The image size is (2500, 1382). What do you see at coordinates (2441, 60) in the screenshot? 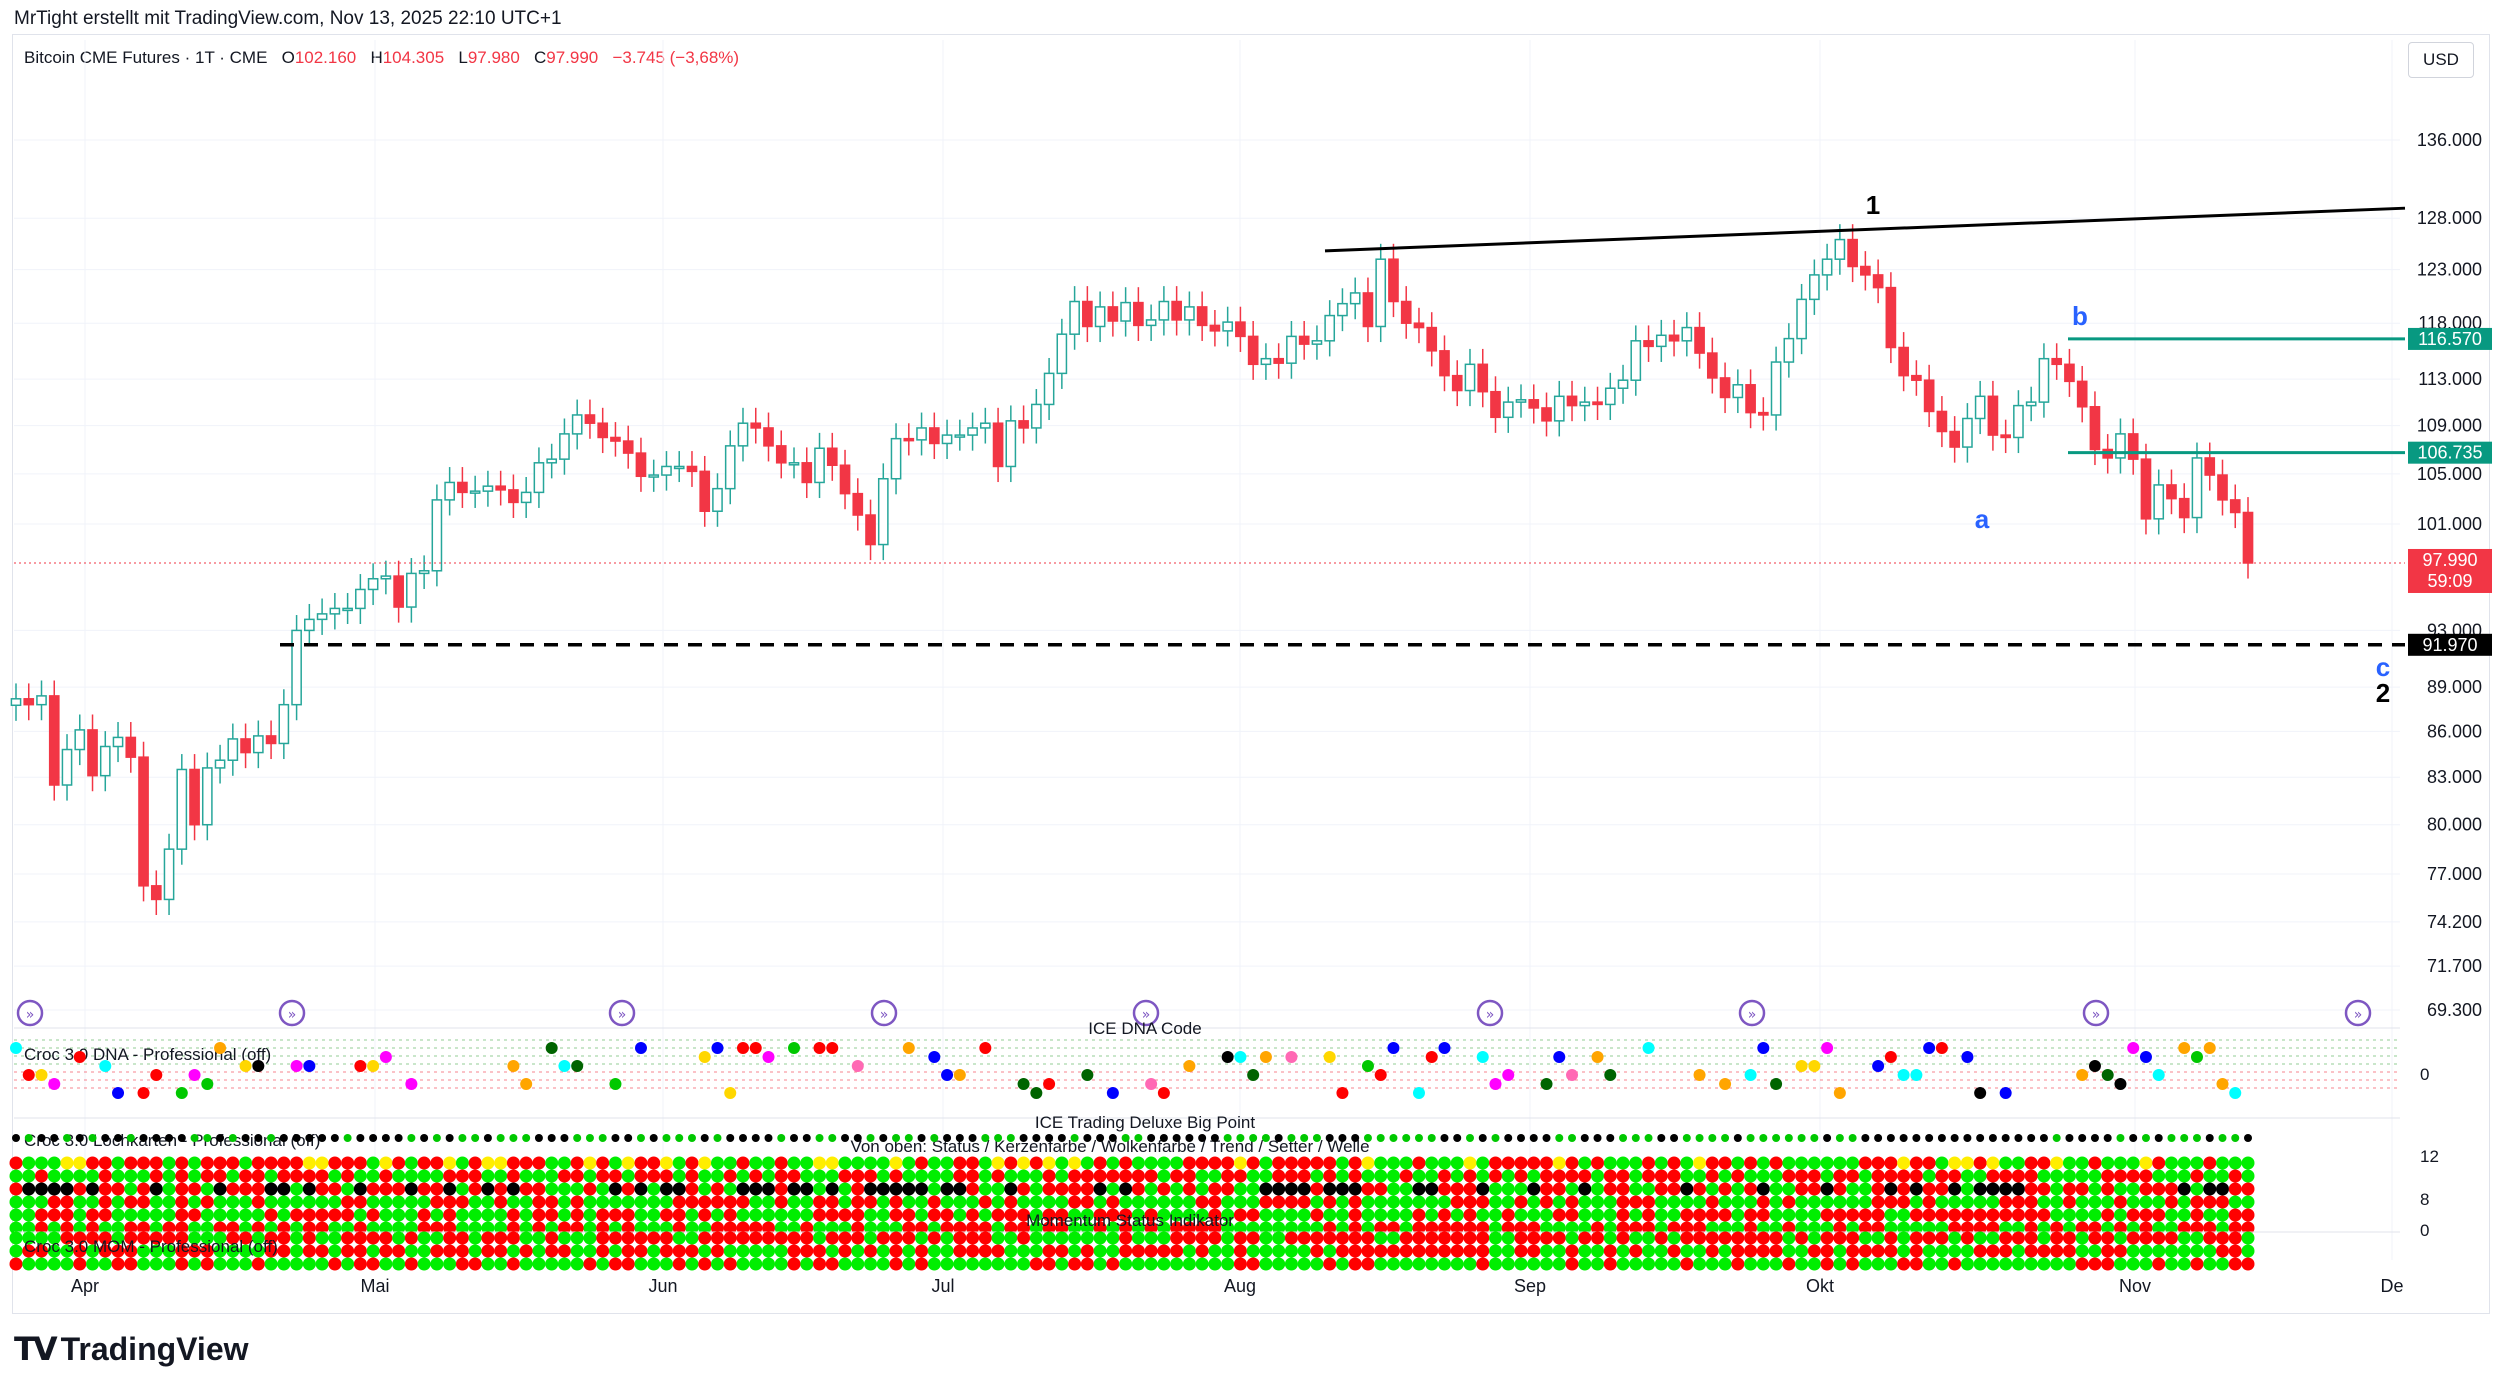
I see `currency-button: USD` at bounding box center [2441, 60].